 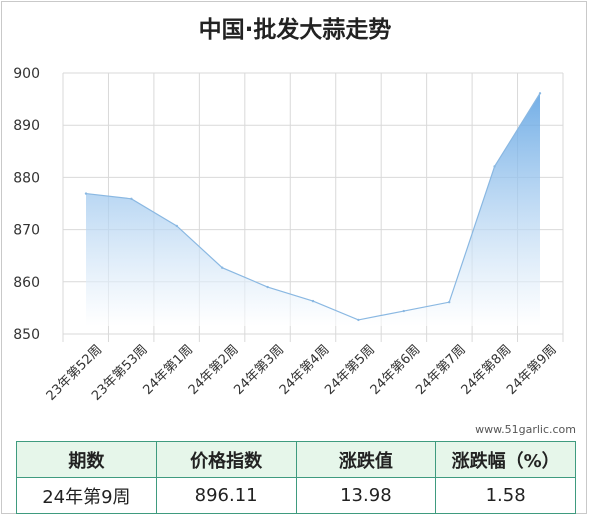 I want to click on x-tick-label: 24年第9周, so click(x=532, y=370).